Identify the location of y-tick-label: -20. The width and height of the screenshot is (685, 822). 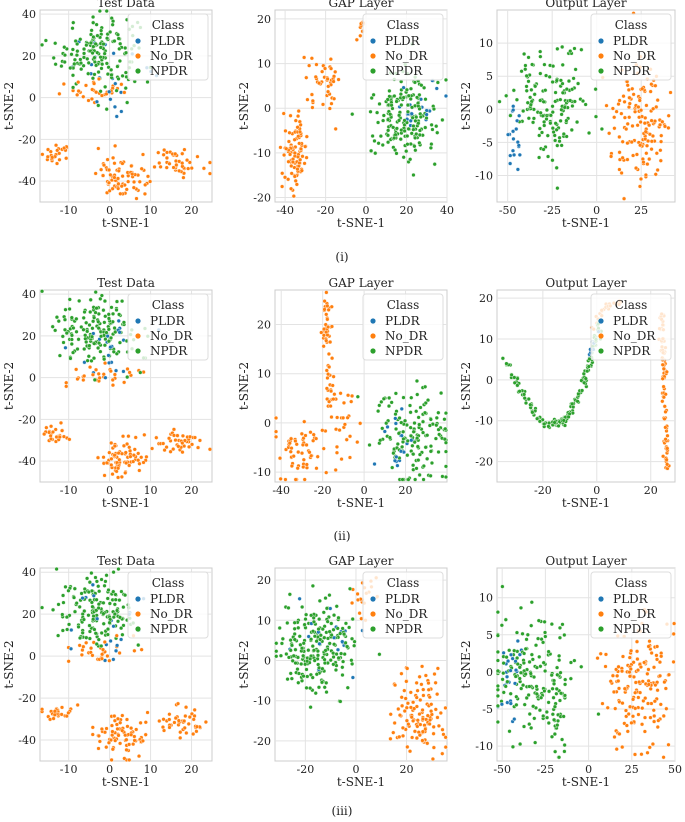
(27, 139).